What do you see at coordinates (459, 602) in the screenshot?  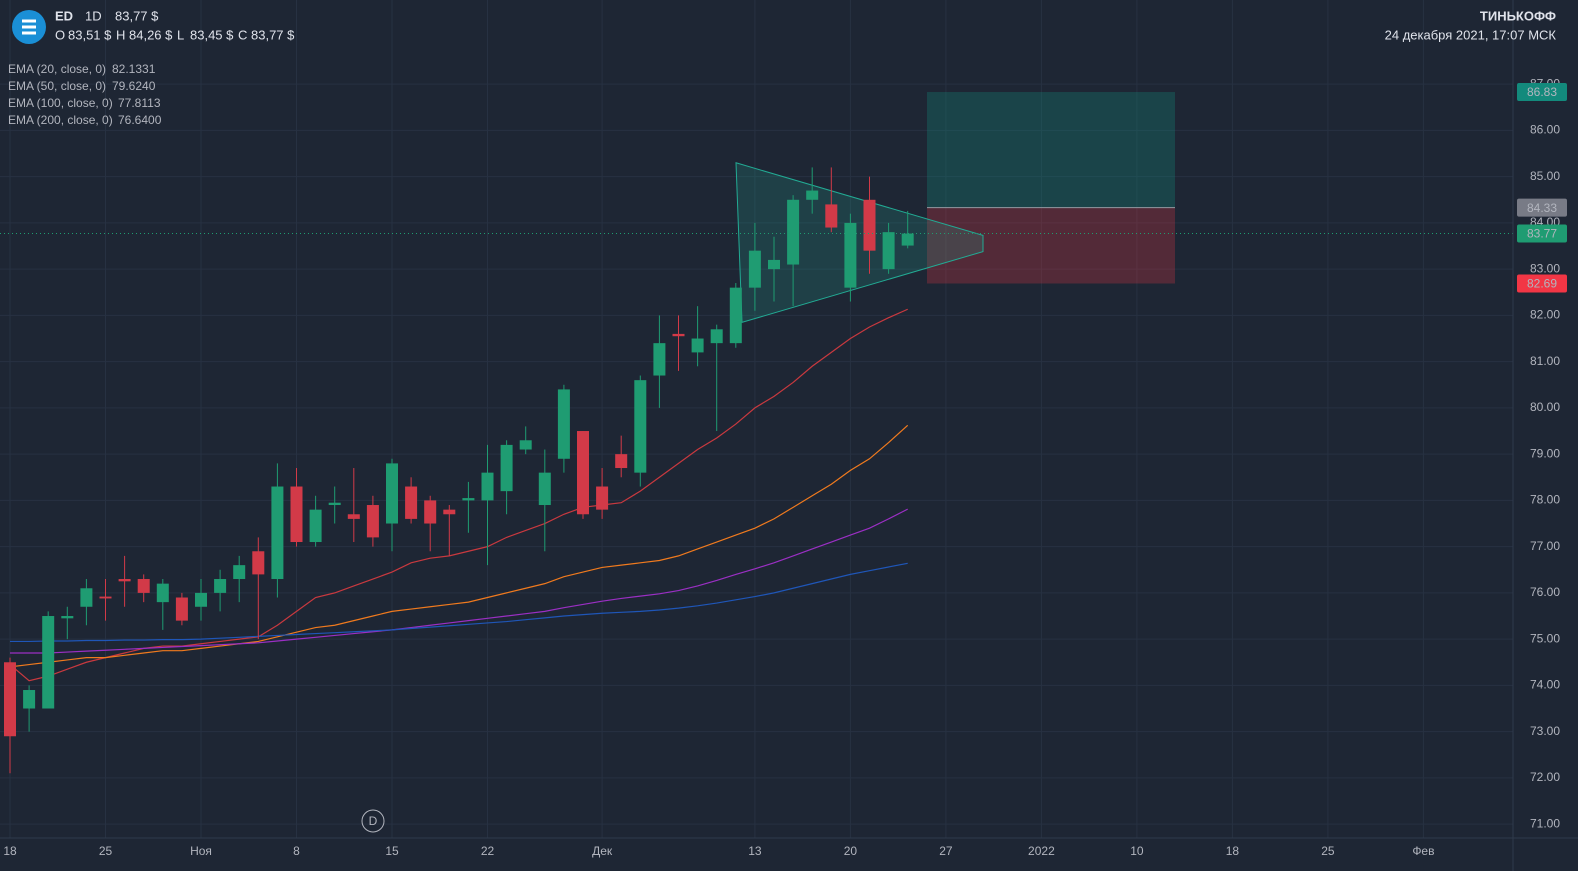 I see `ema-line` at bounding box center [459, 602].